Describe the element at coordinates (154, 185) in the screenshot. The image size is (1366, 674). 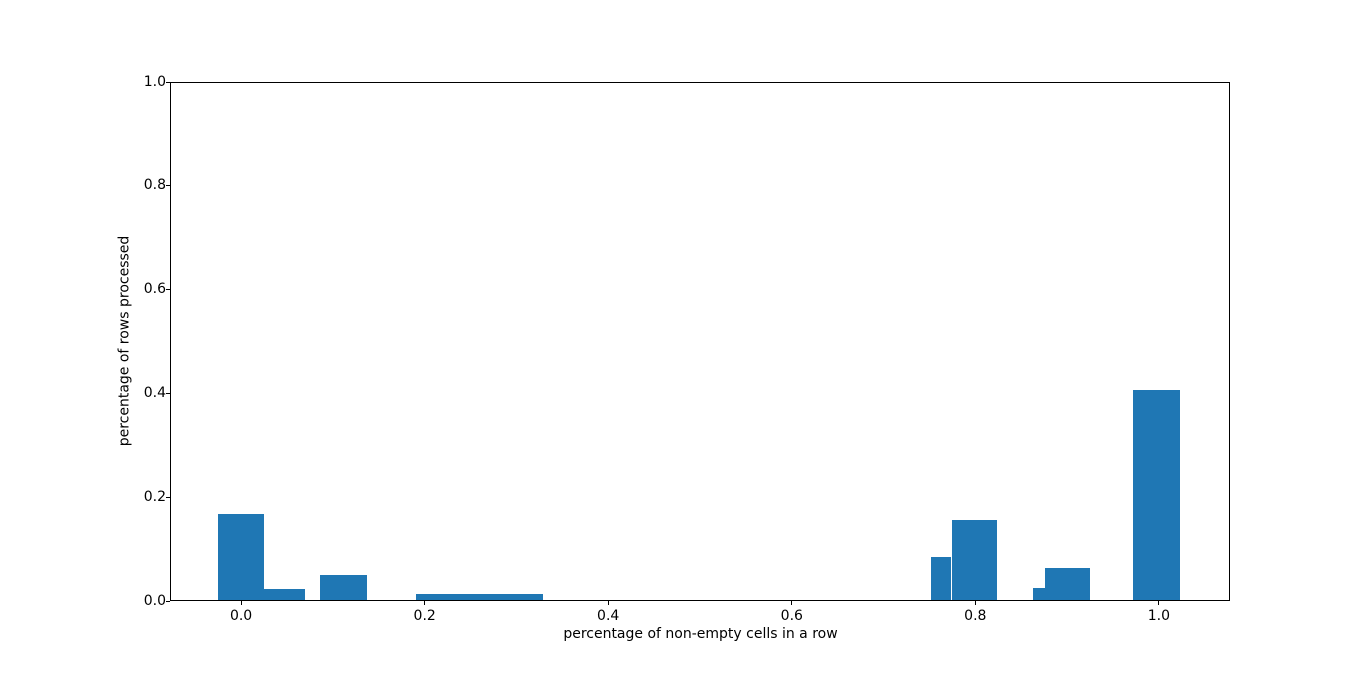
I see `y-tick-label: 0.8` at that location.